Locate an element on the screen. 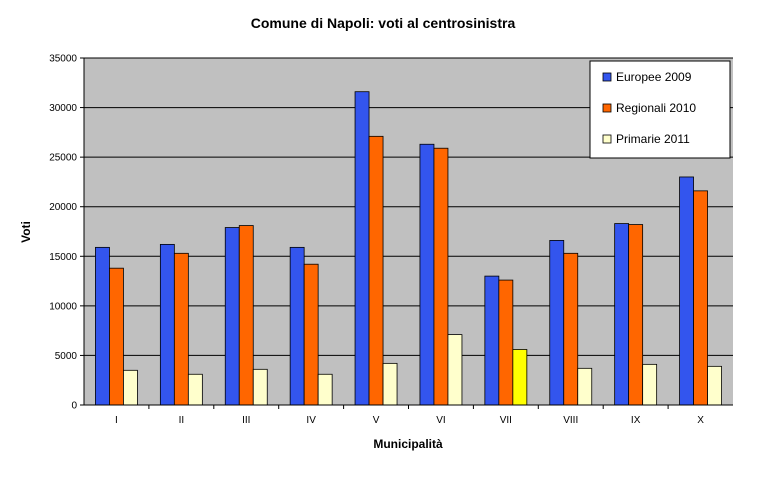 Image resolution: width=767 pixels, height=478 pixels. x-axis-title: Municipalità is located at coordinates (408, 444).